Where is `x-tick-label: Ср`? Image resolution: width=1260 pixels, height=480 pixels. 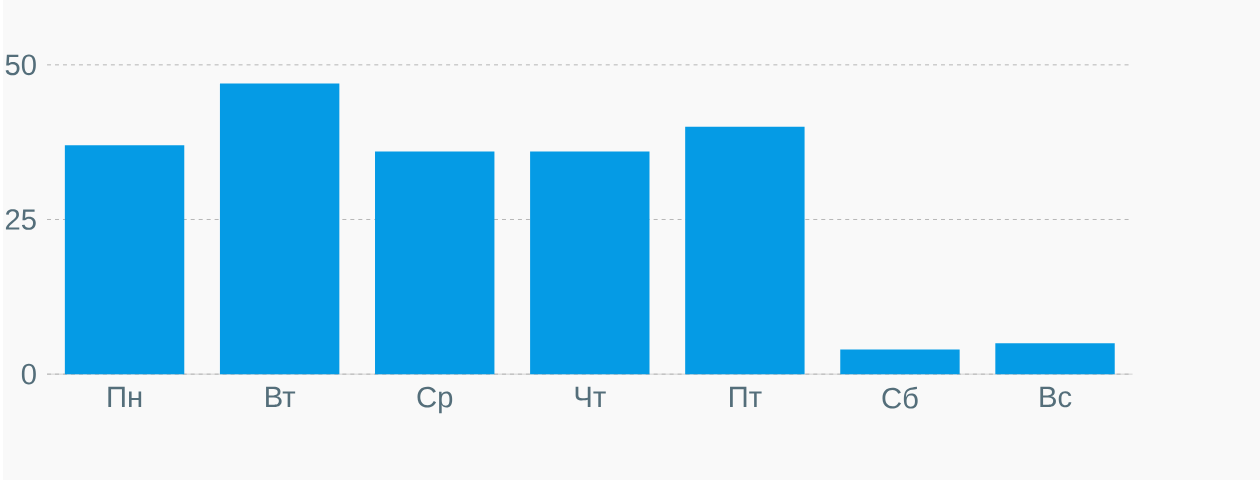 x-tick-label: Ср is located at coordinates (435, 400).